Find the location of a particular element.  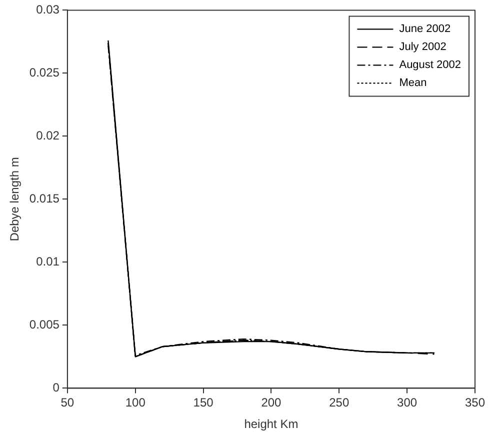

legend-label: August 2002 is located at coordinates (430, 65).